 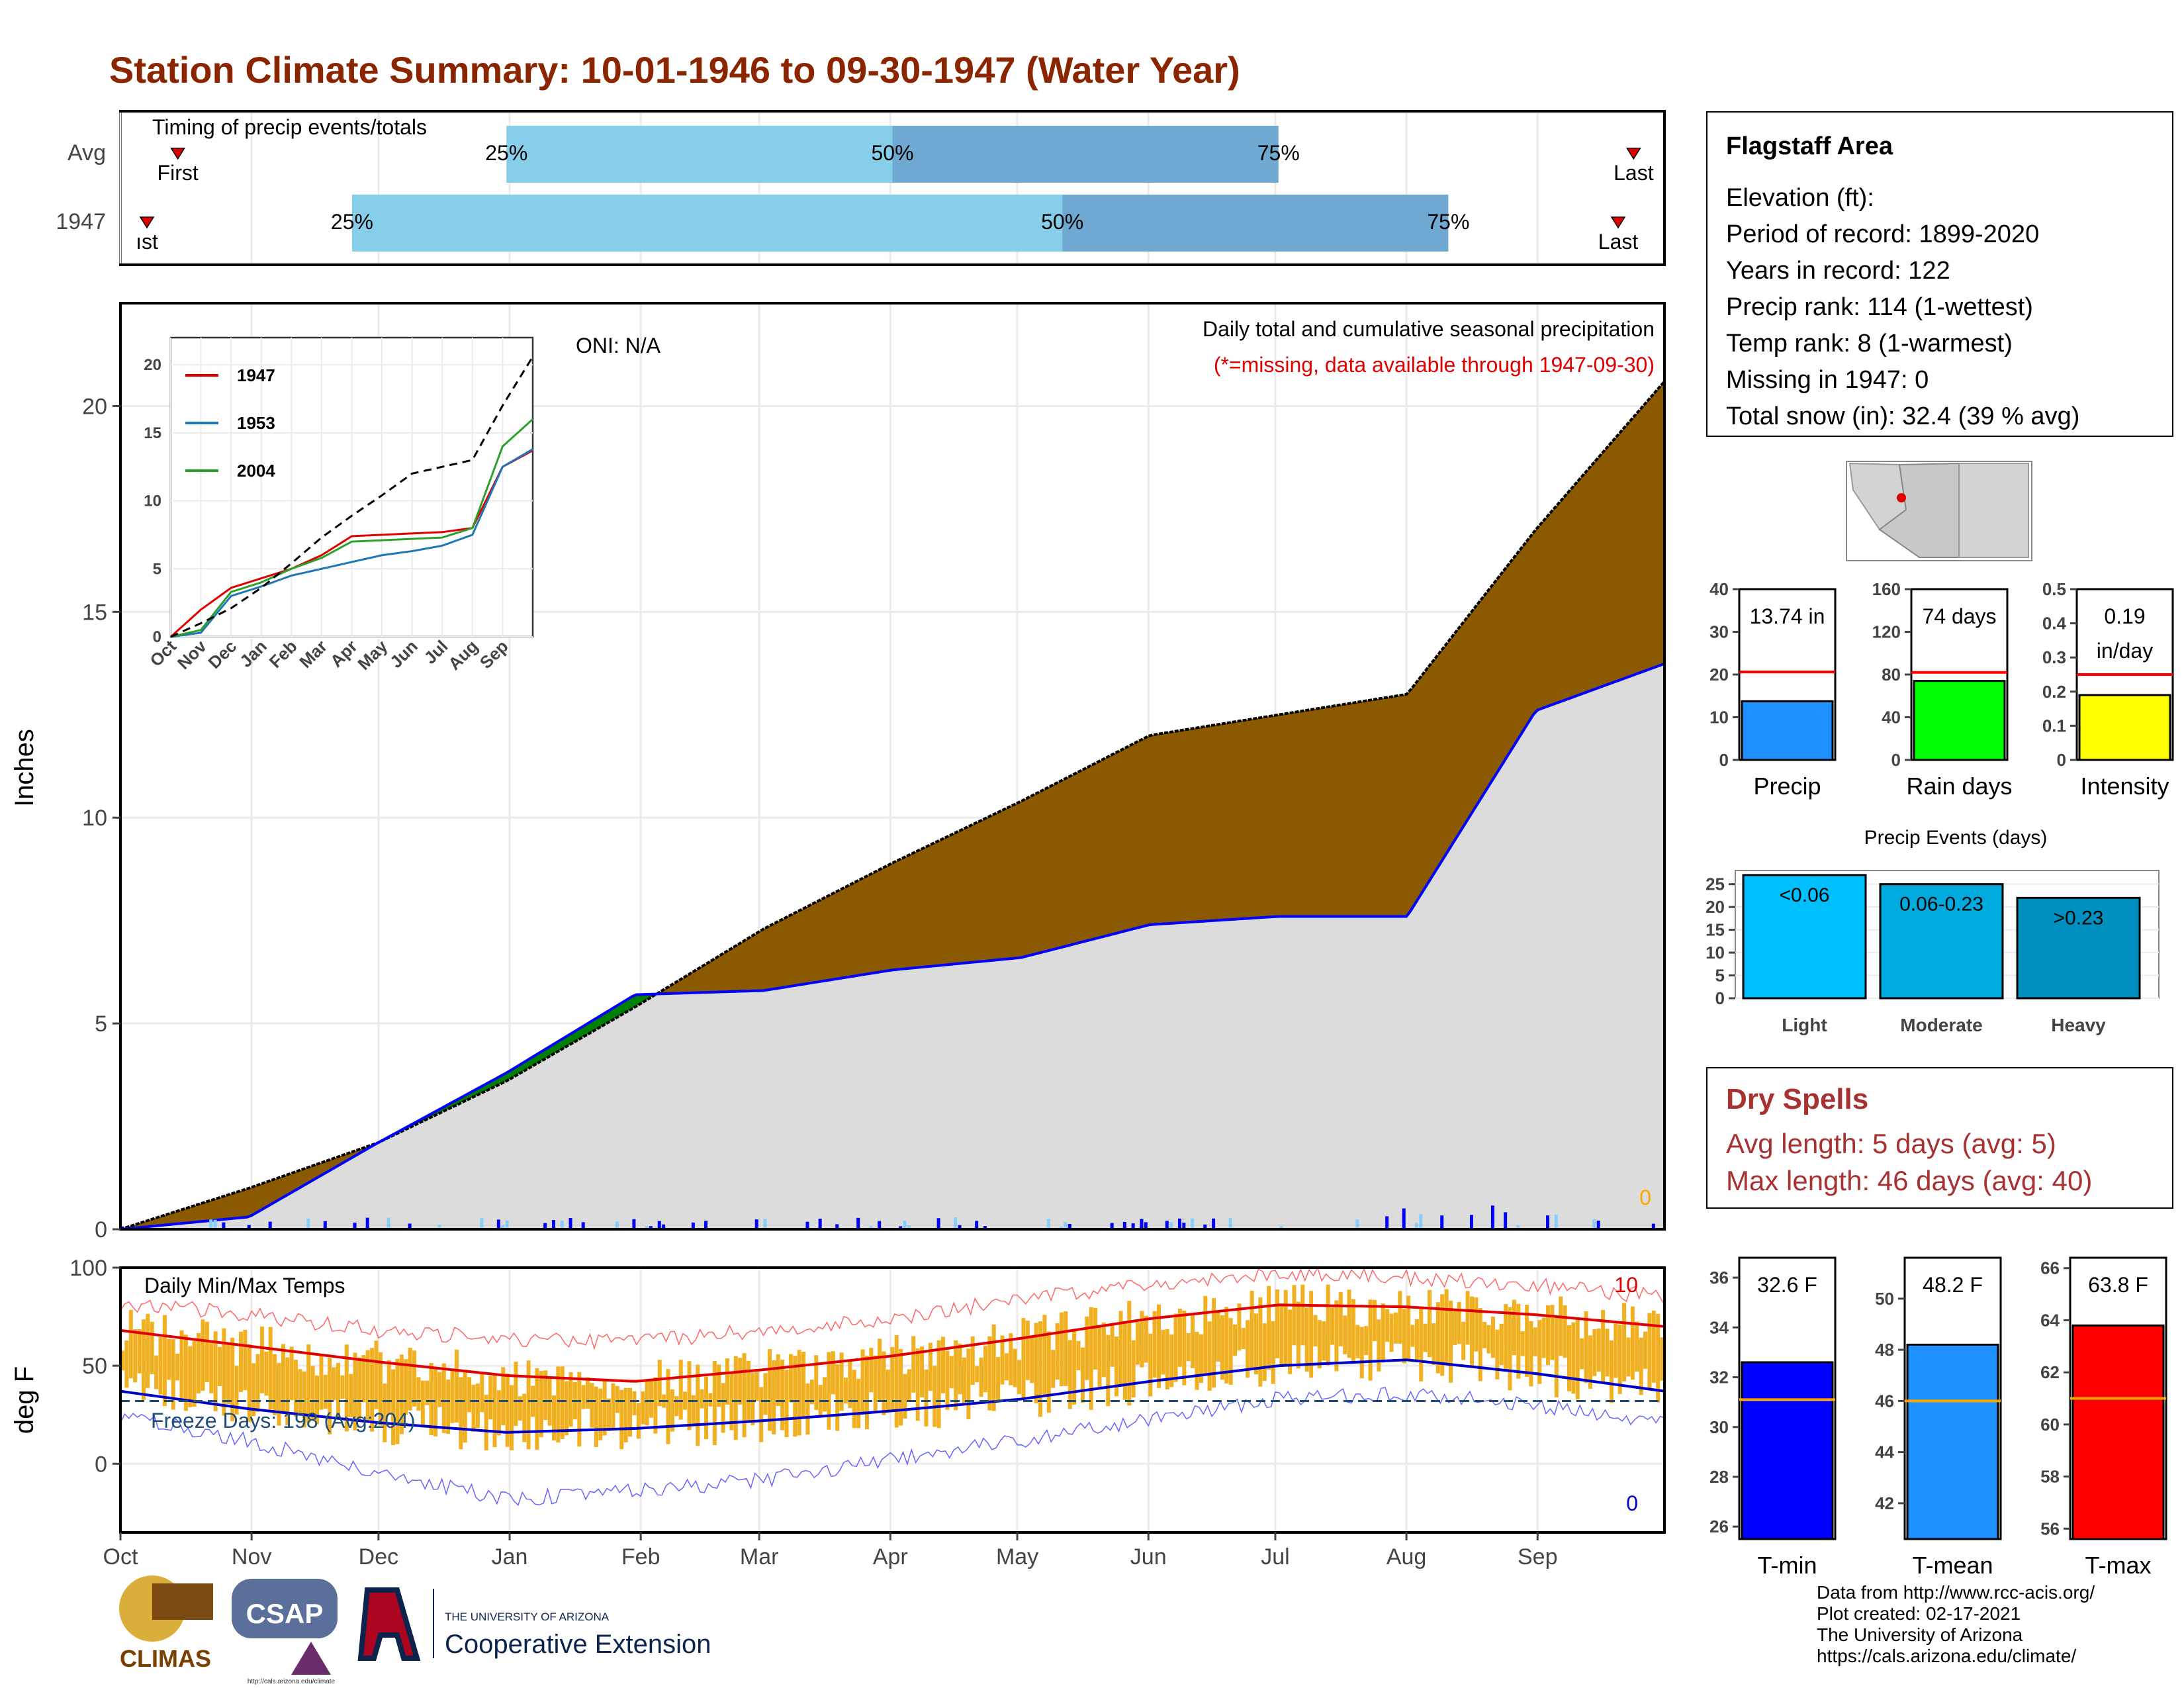 I want to click on metric-ytick-label: 0.3, so click(x=2054, y=657).